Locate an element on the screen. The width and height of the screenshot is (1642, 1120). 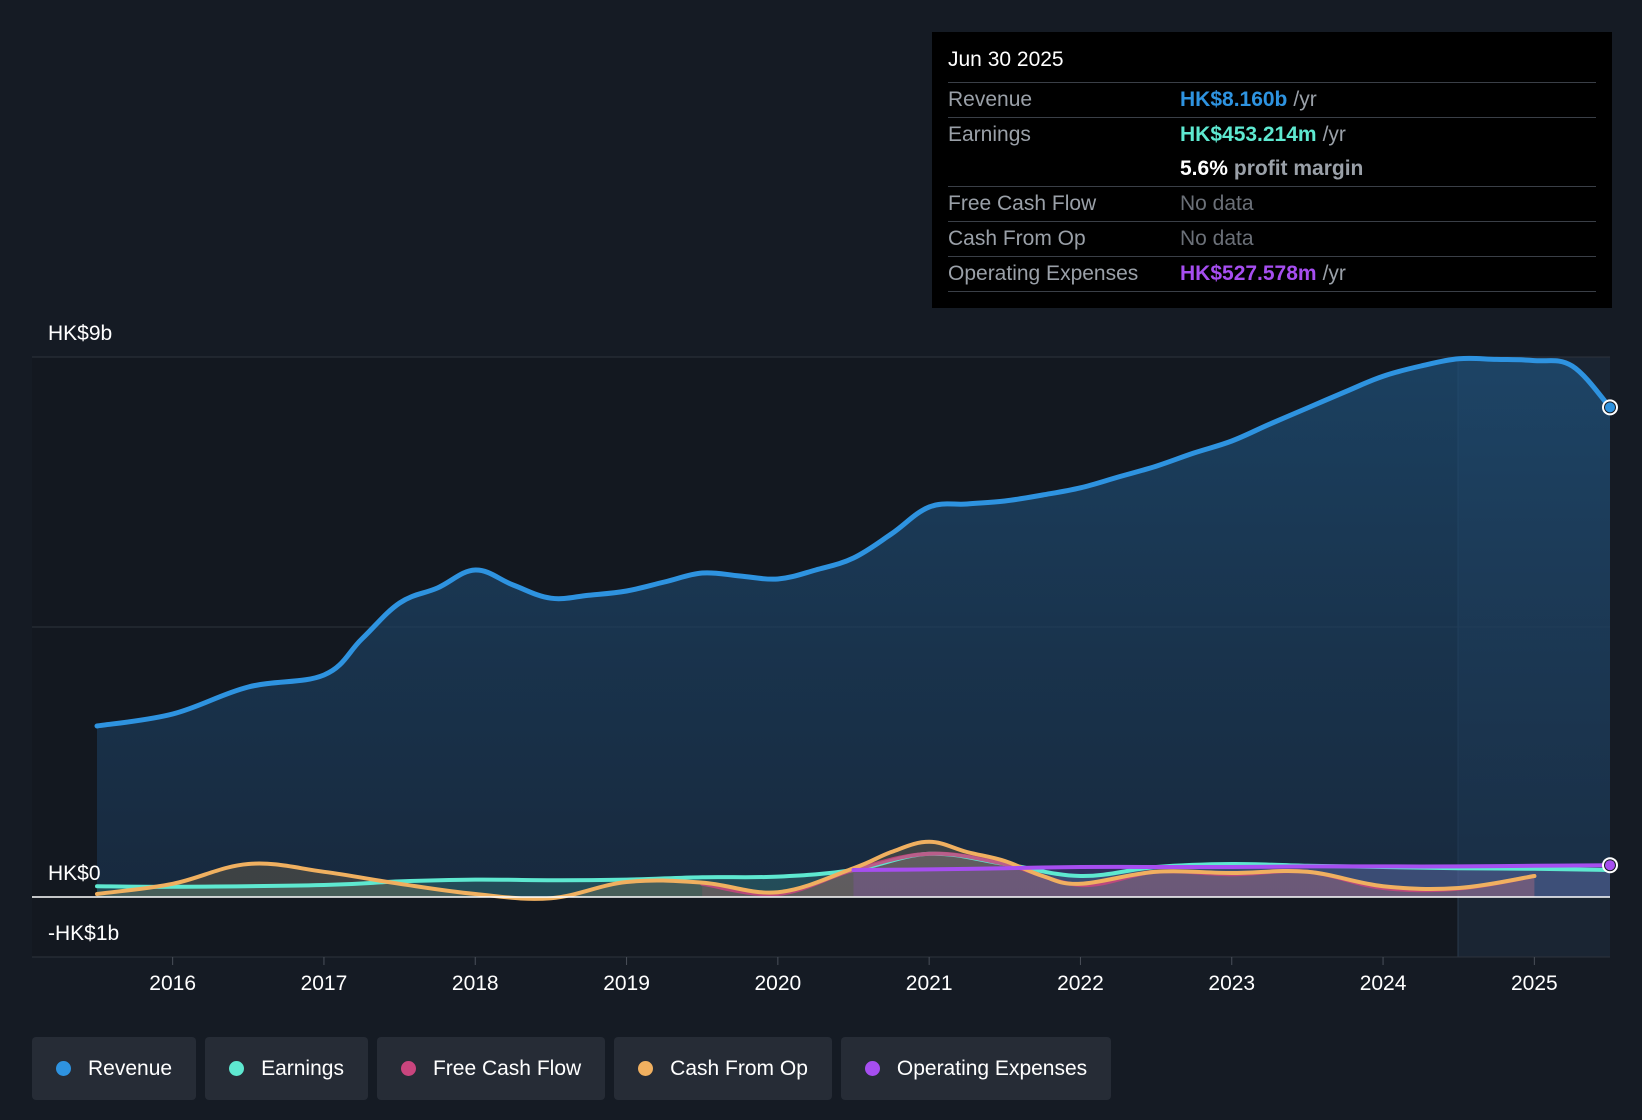
legend-dot-cash-from-op is located at coordinates (646, 1068).